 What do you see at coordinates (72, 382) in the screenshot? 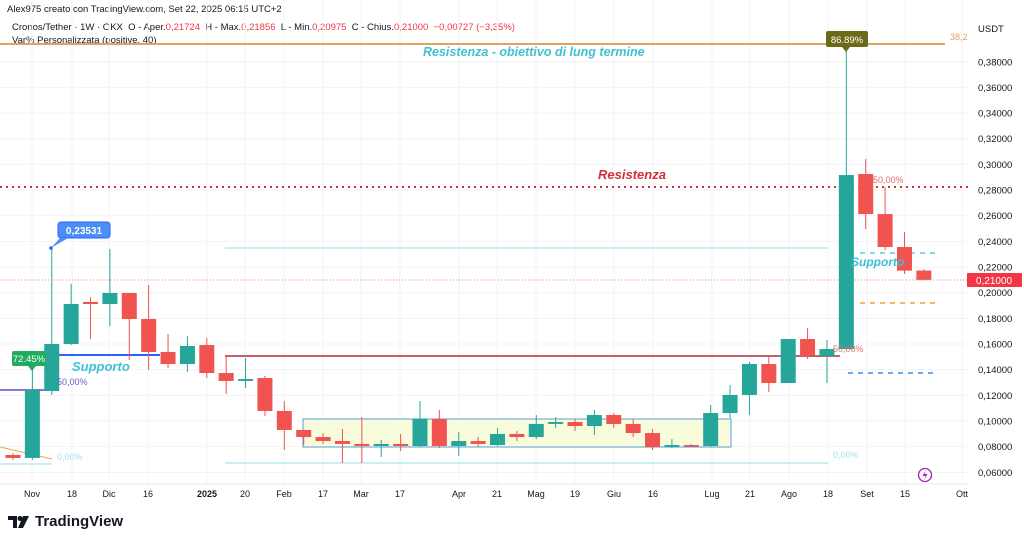
I see `pct-50-left: 50,00%` at bounding box center [72, 382].